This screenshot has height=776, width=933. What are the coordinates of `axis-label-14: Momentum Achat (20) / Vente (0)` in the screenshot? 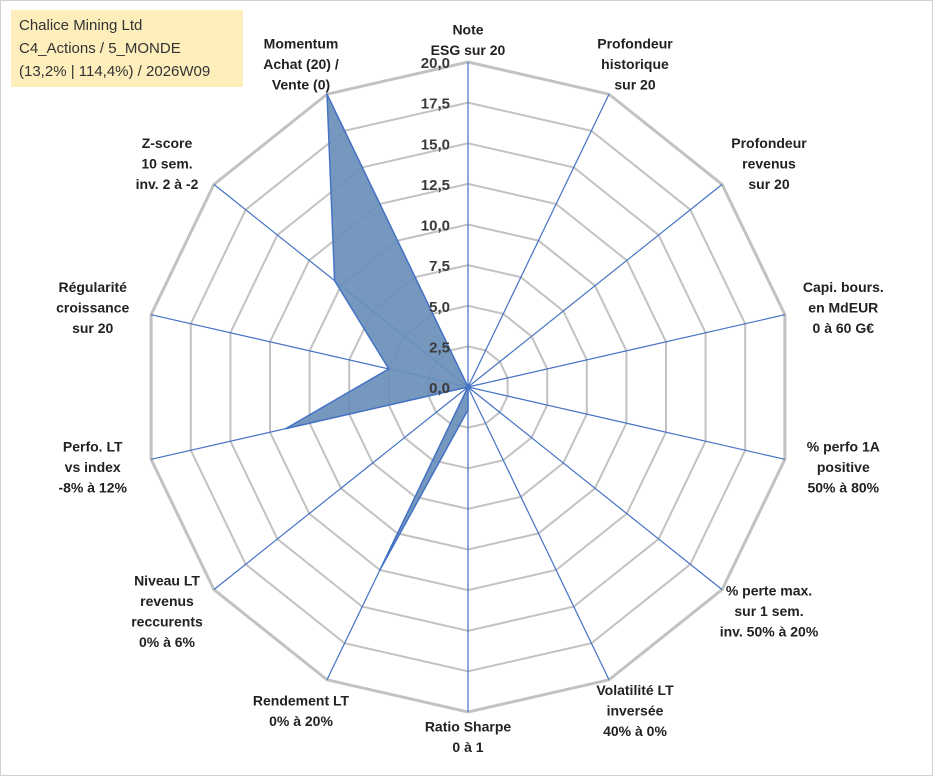 It's located at (301, 63).